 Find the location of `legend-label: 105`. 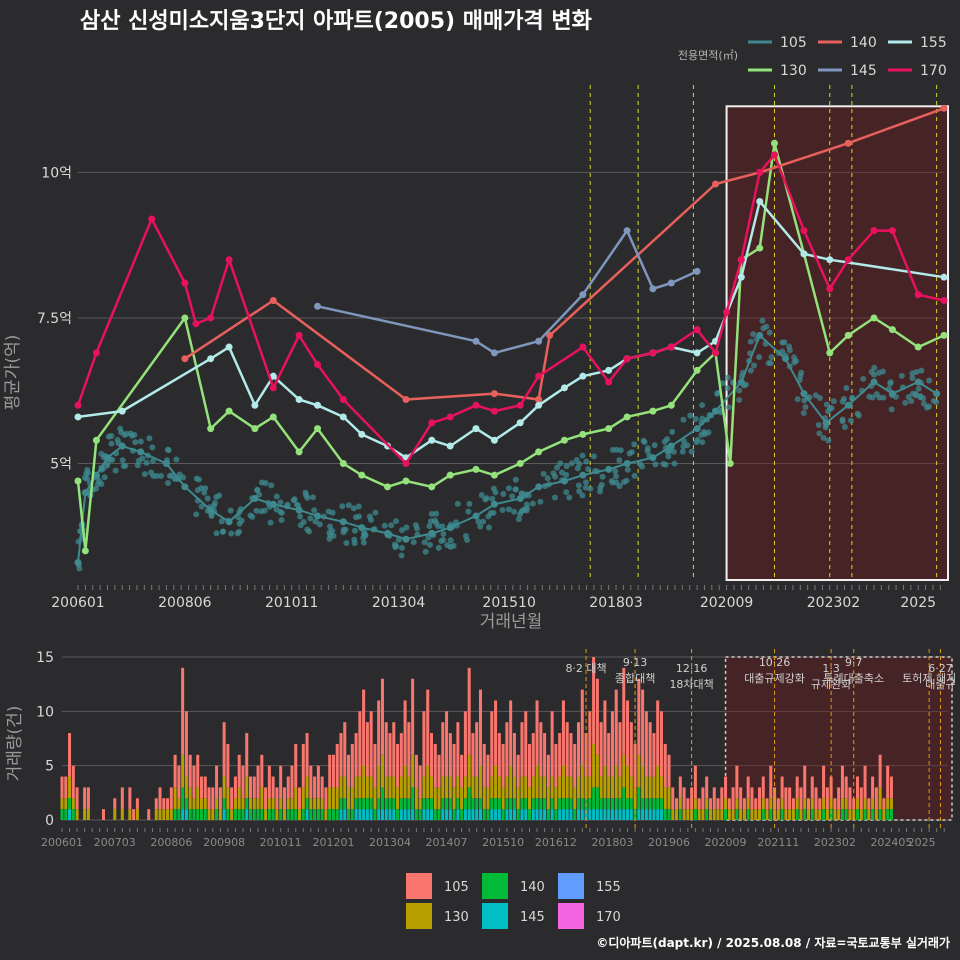

legend-label: 105 is located at coordinates (793, 43).